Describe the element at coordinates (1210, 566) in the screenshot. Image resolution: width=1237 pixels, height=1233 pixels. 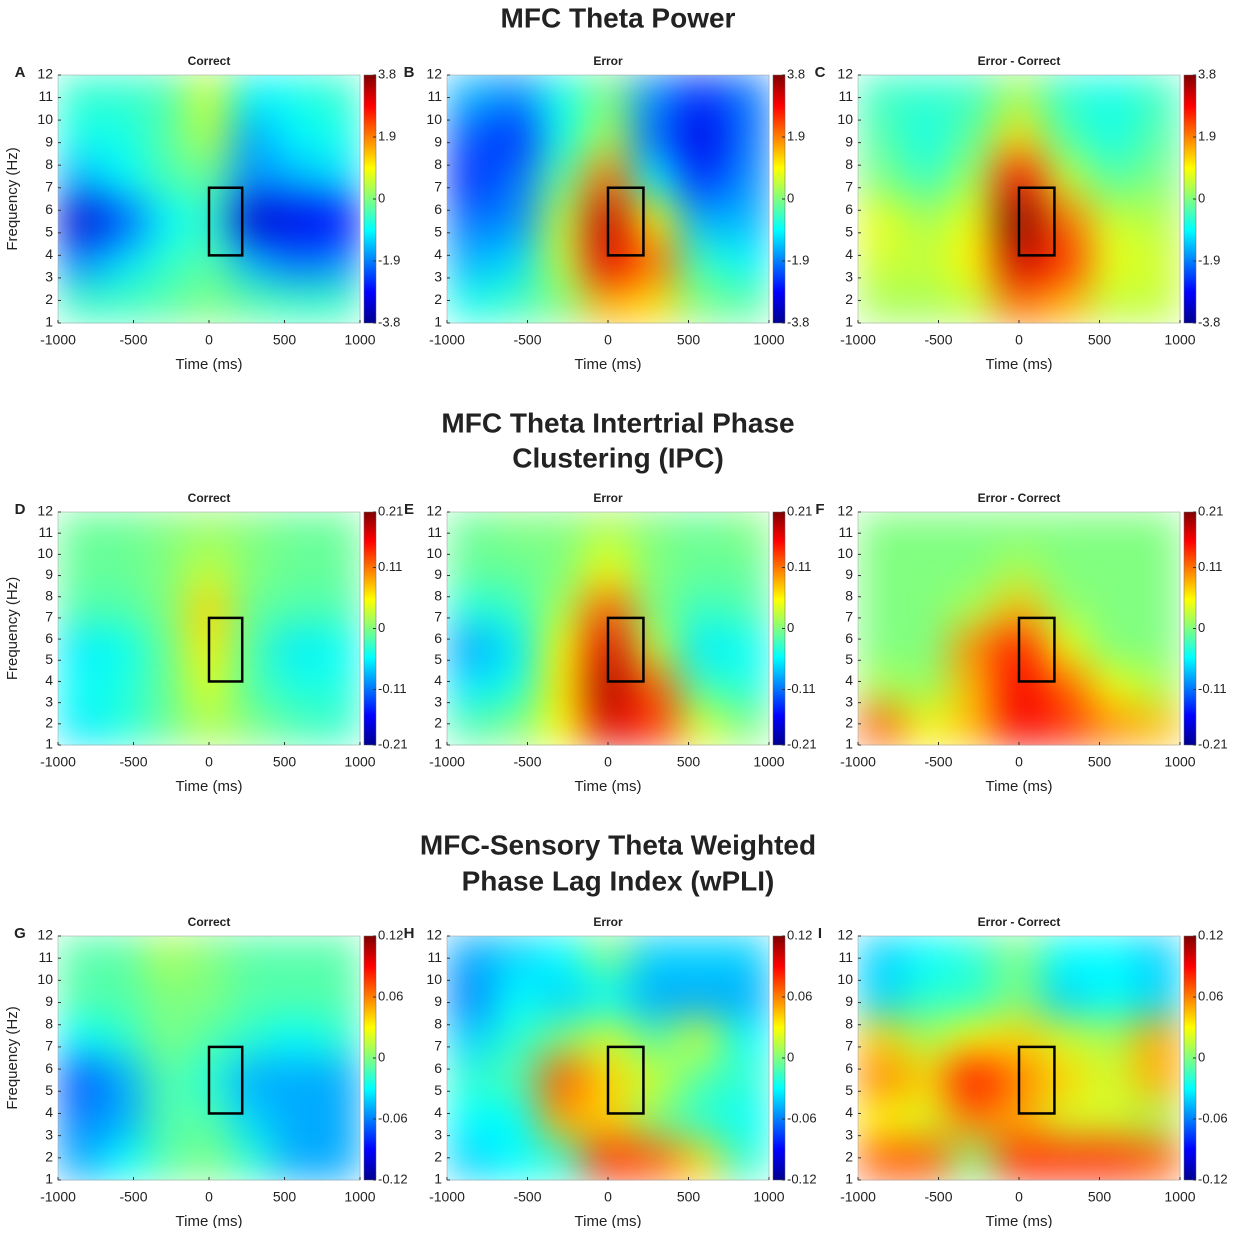
I see `colorbar-tick-label: 0.11` at that location.